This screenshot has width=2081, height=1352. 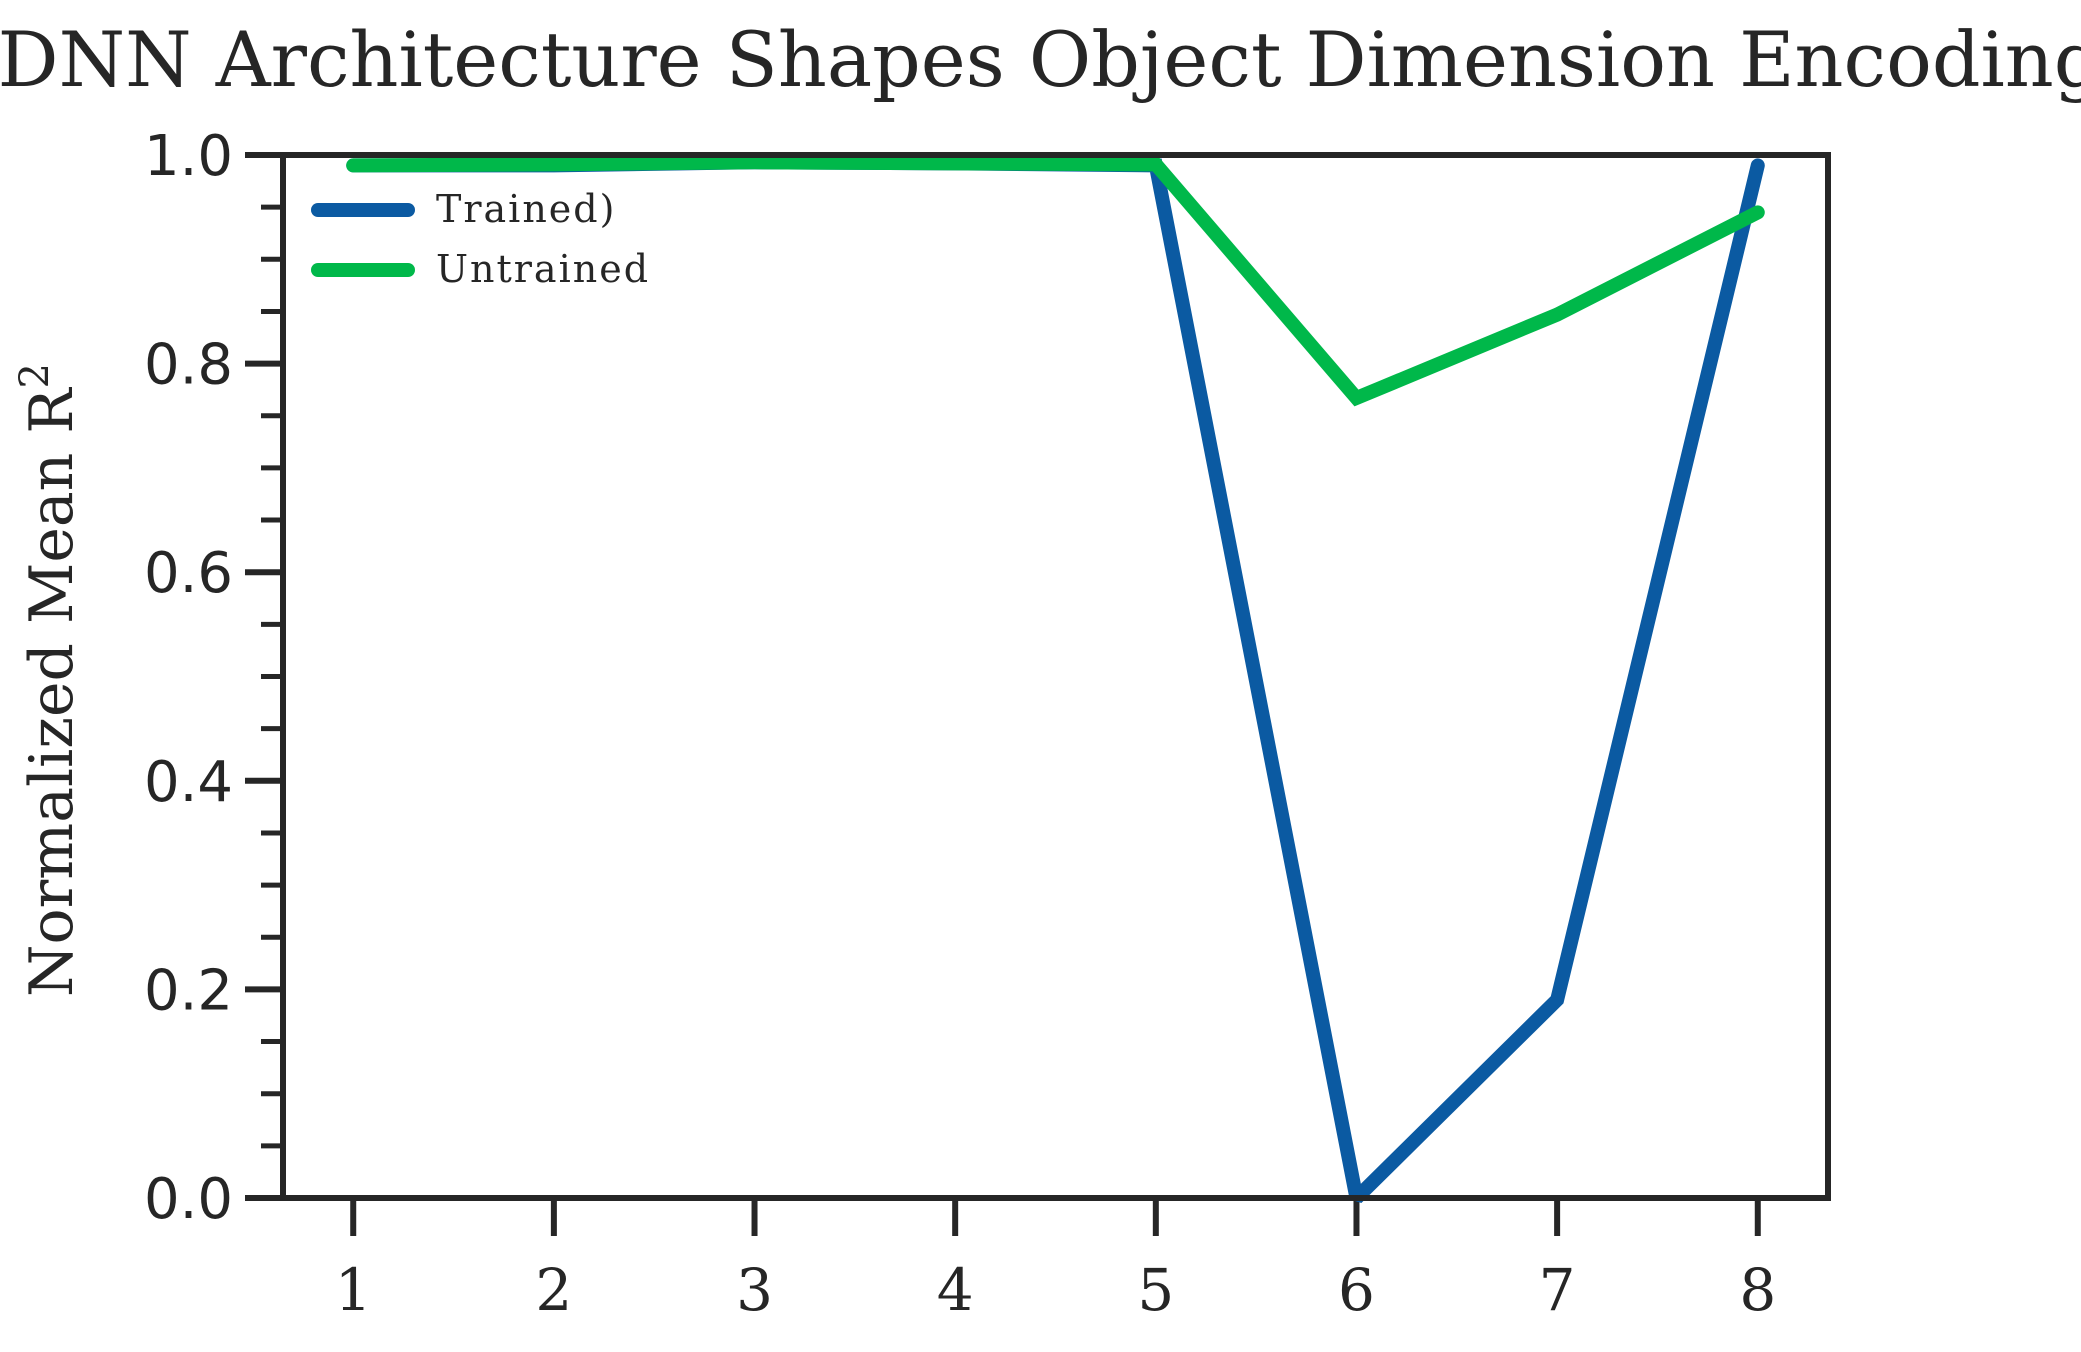 What do you see at coordinates (188, 573) in the screenshot?
I see `y-tick-label: 0.6` at bounding box center [188, 573].